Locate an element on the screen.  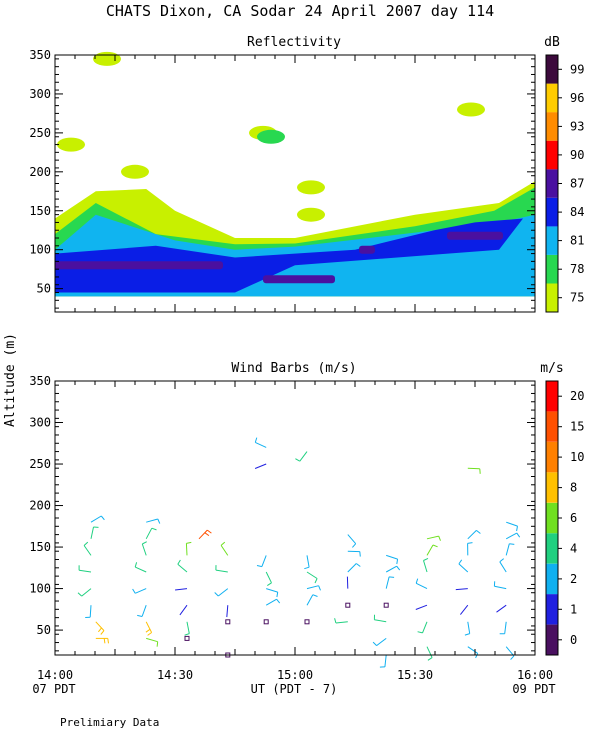
colorbar-tick-label: 8 is located at coordinates (573, 488).